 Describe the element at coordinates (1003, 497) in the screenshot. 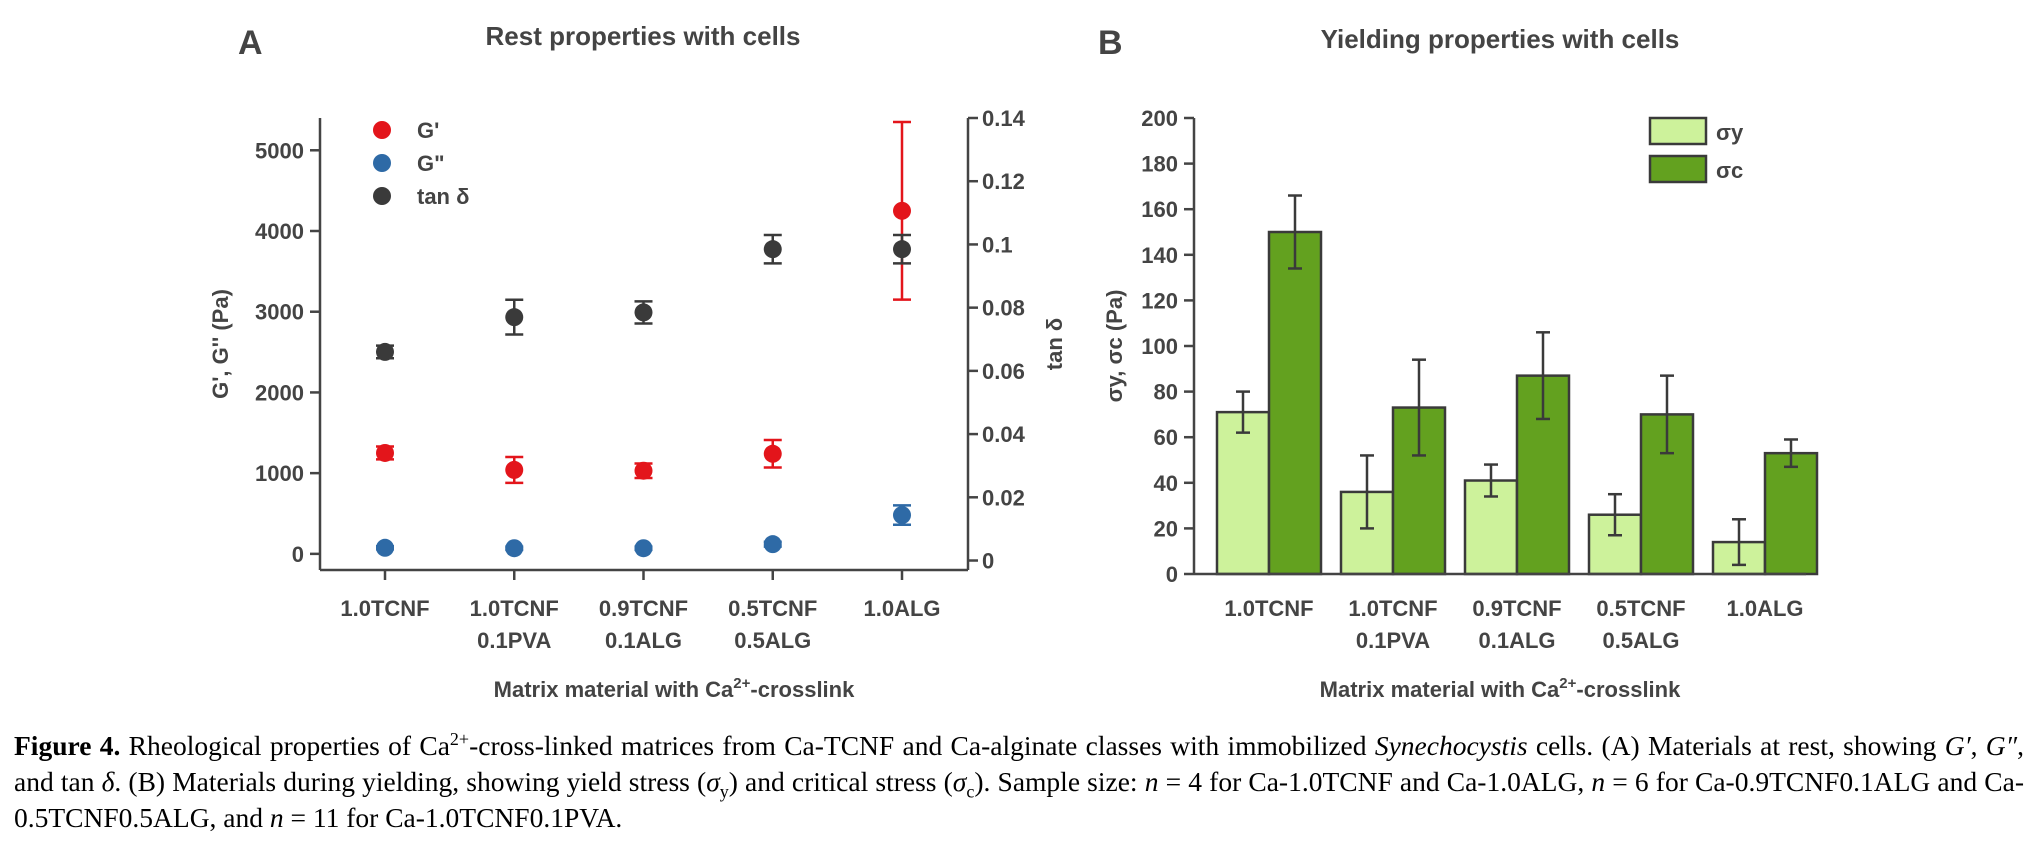

I see `right-y-tick-label: 0.02` at that location.